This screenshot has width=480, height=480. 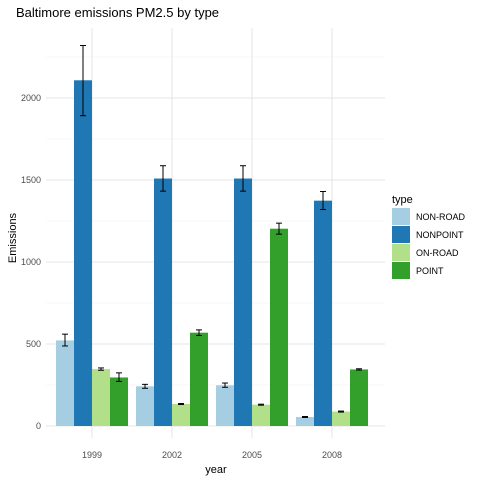 I want to click on x-tick-label: 1999, so click(x=92, y=455).